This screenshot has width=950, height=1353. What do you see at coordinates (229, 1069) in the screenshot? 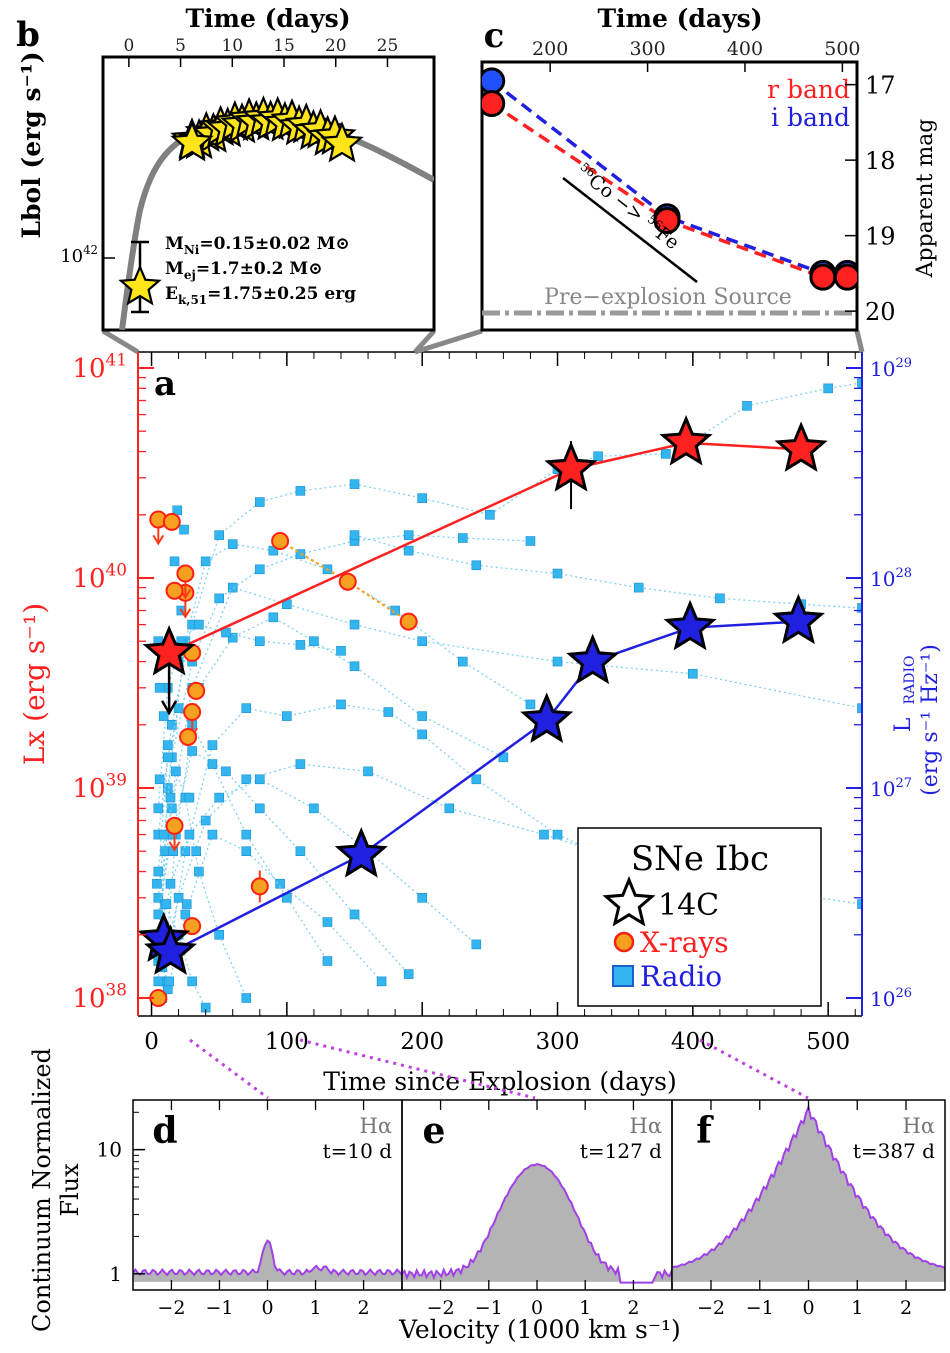
I see `connector-d` at bounding box center [229, 1069].